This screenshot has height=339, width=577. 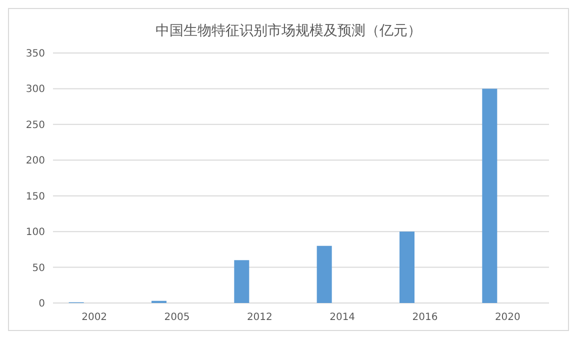 I want to click on chart-title: 中国生物特征识别市场规模及预测（亿元）, so click(x=289, y=31).